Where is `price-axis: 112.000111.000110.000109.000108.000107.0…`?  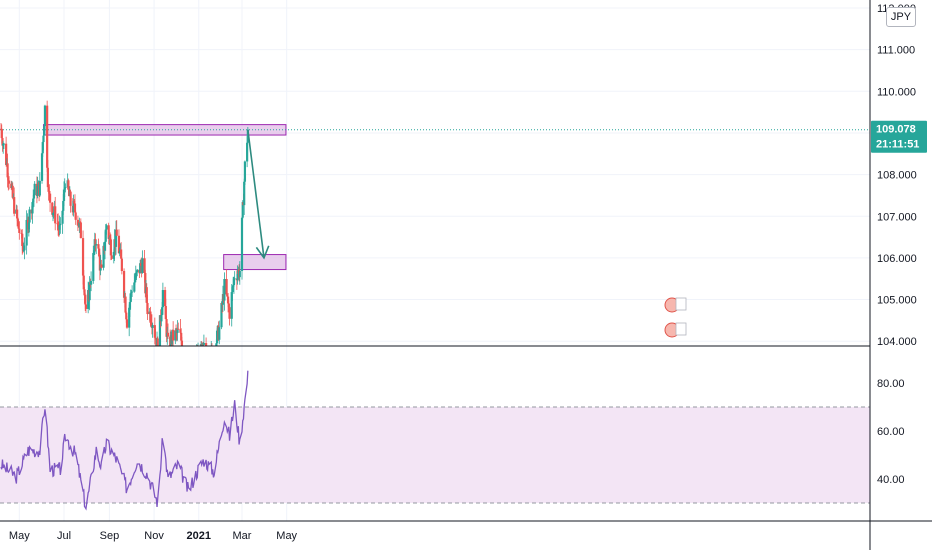
price-axis: 112.000111.000110.000109.000108.000107.0… is located at coordinates (897, 175).